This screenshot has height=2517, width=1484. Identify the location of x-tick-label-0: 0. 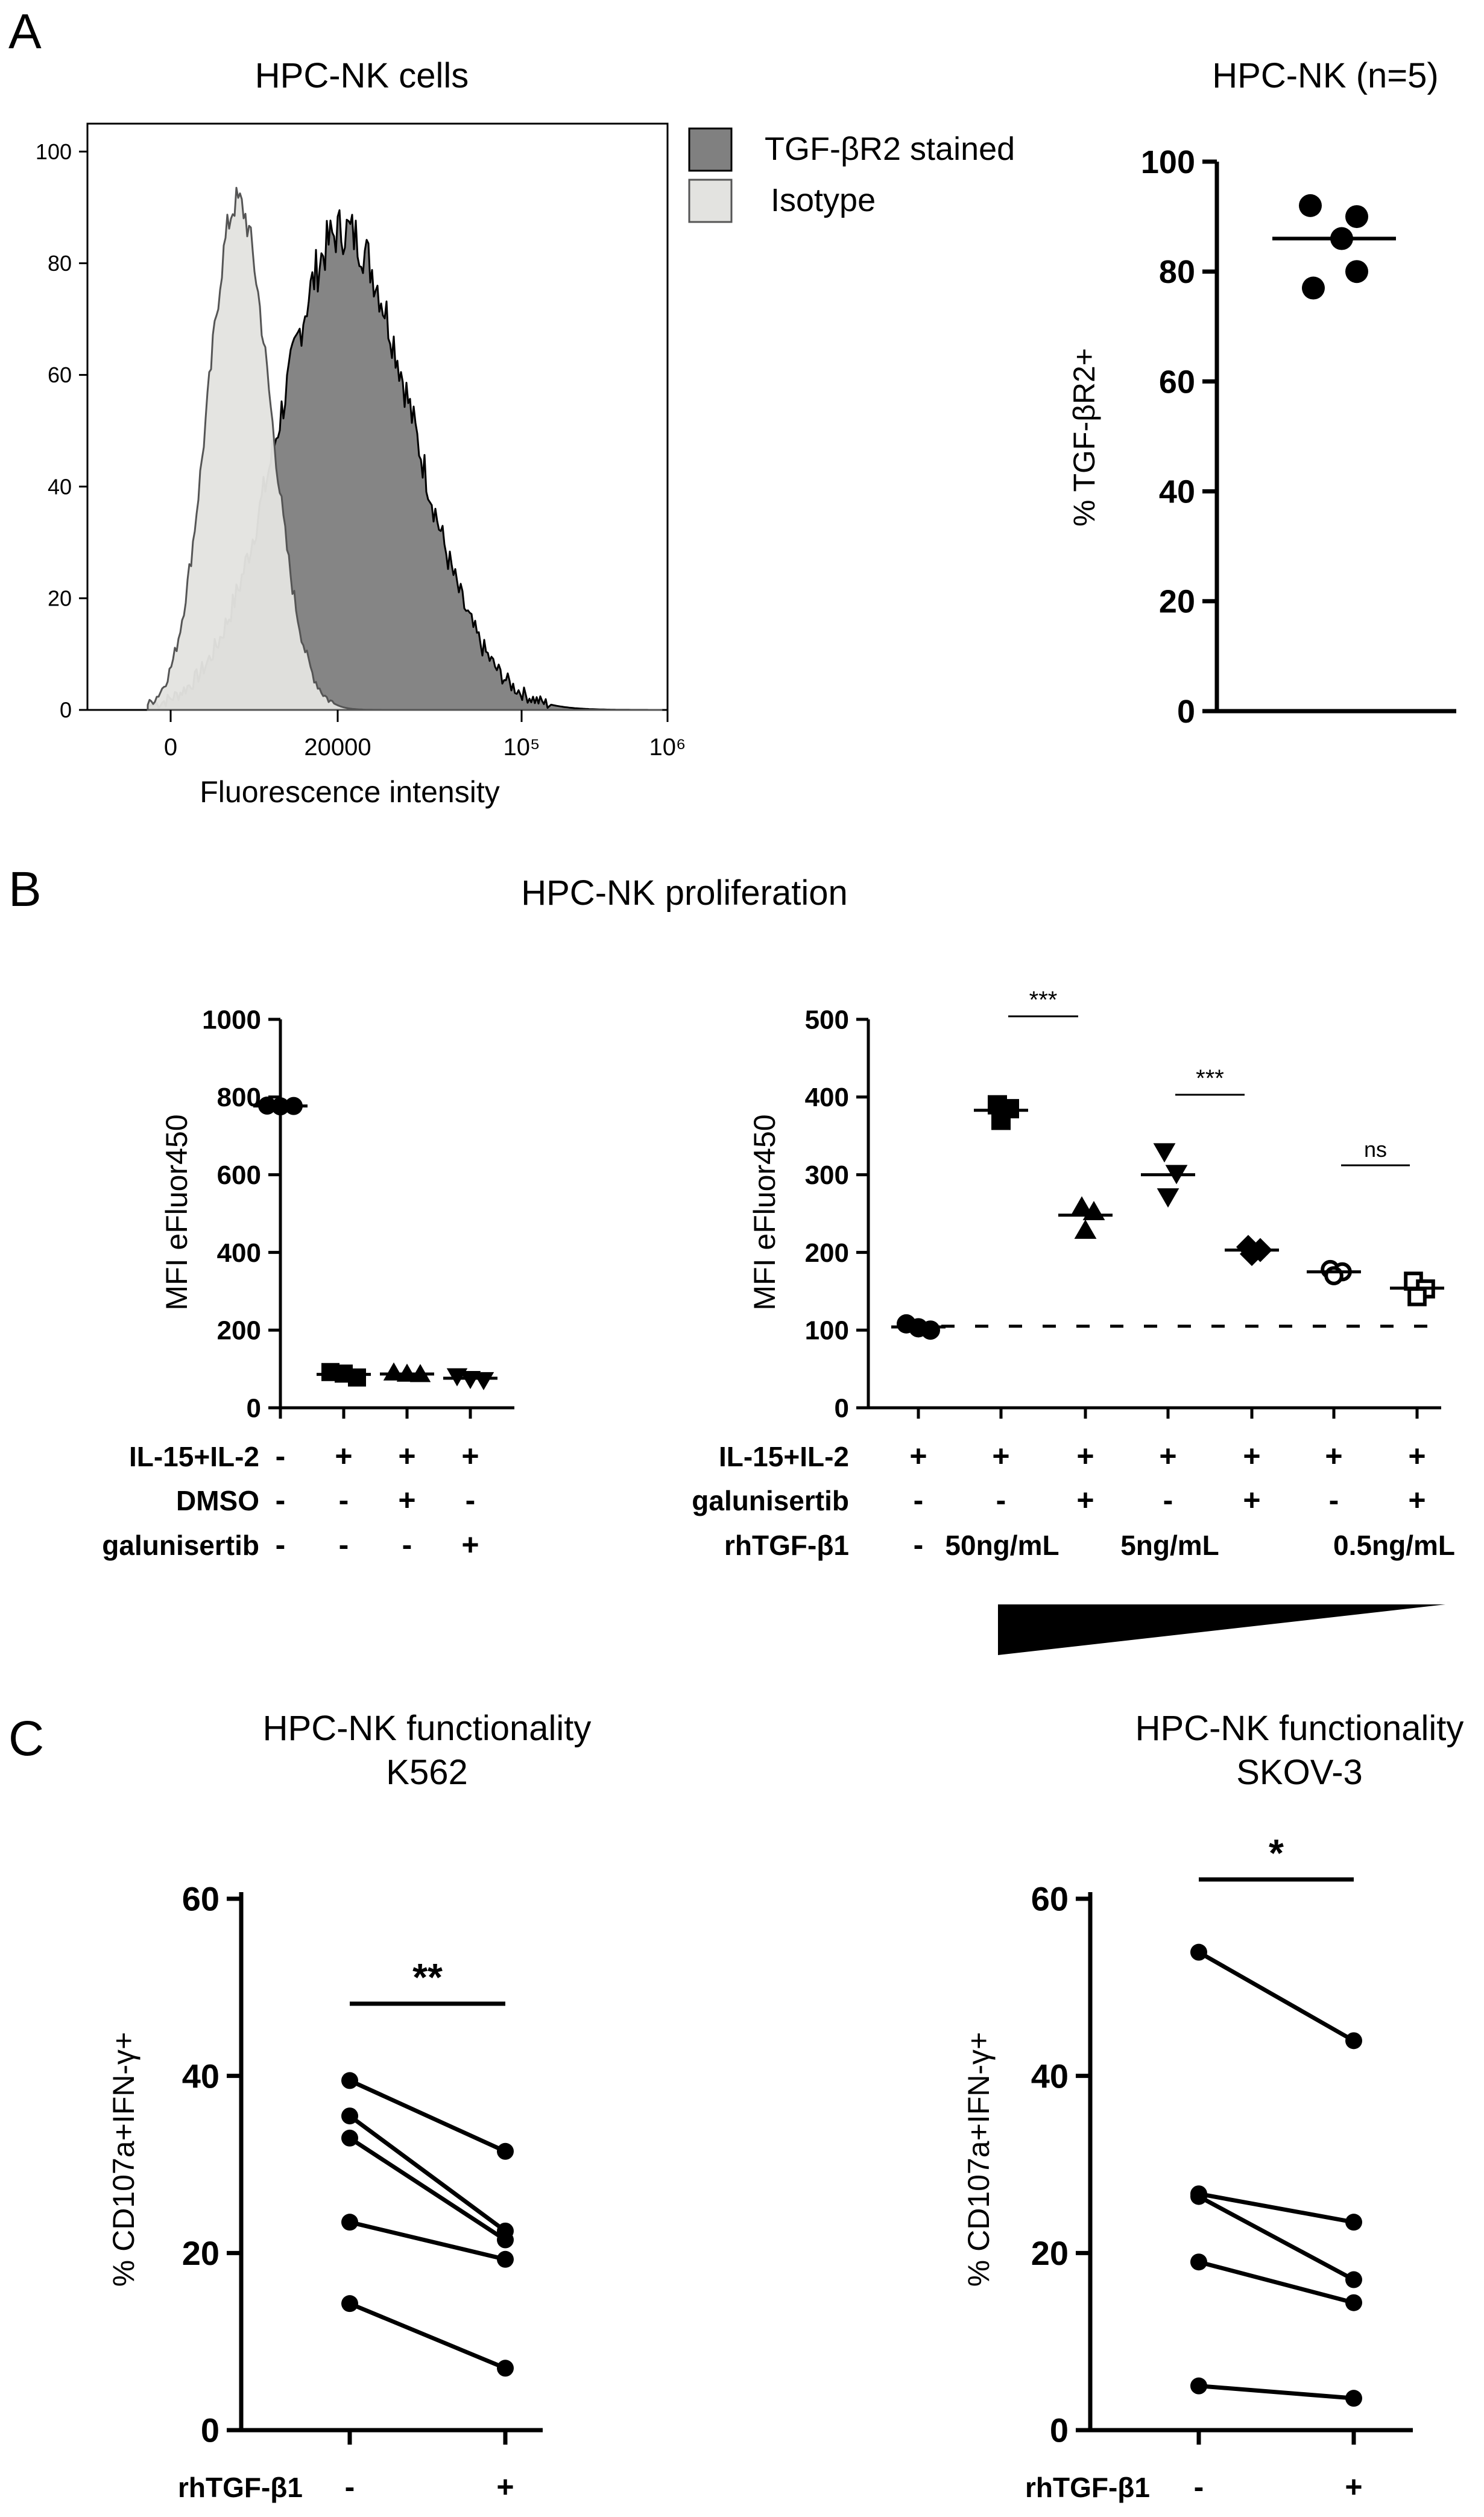
(170, 747).